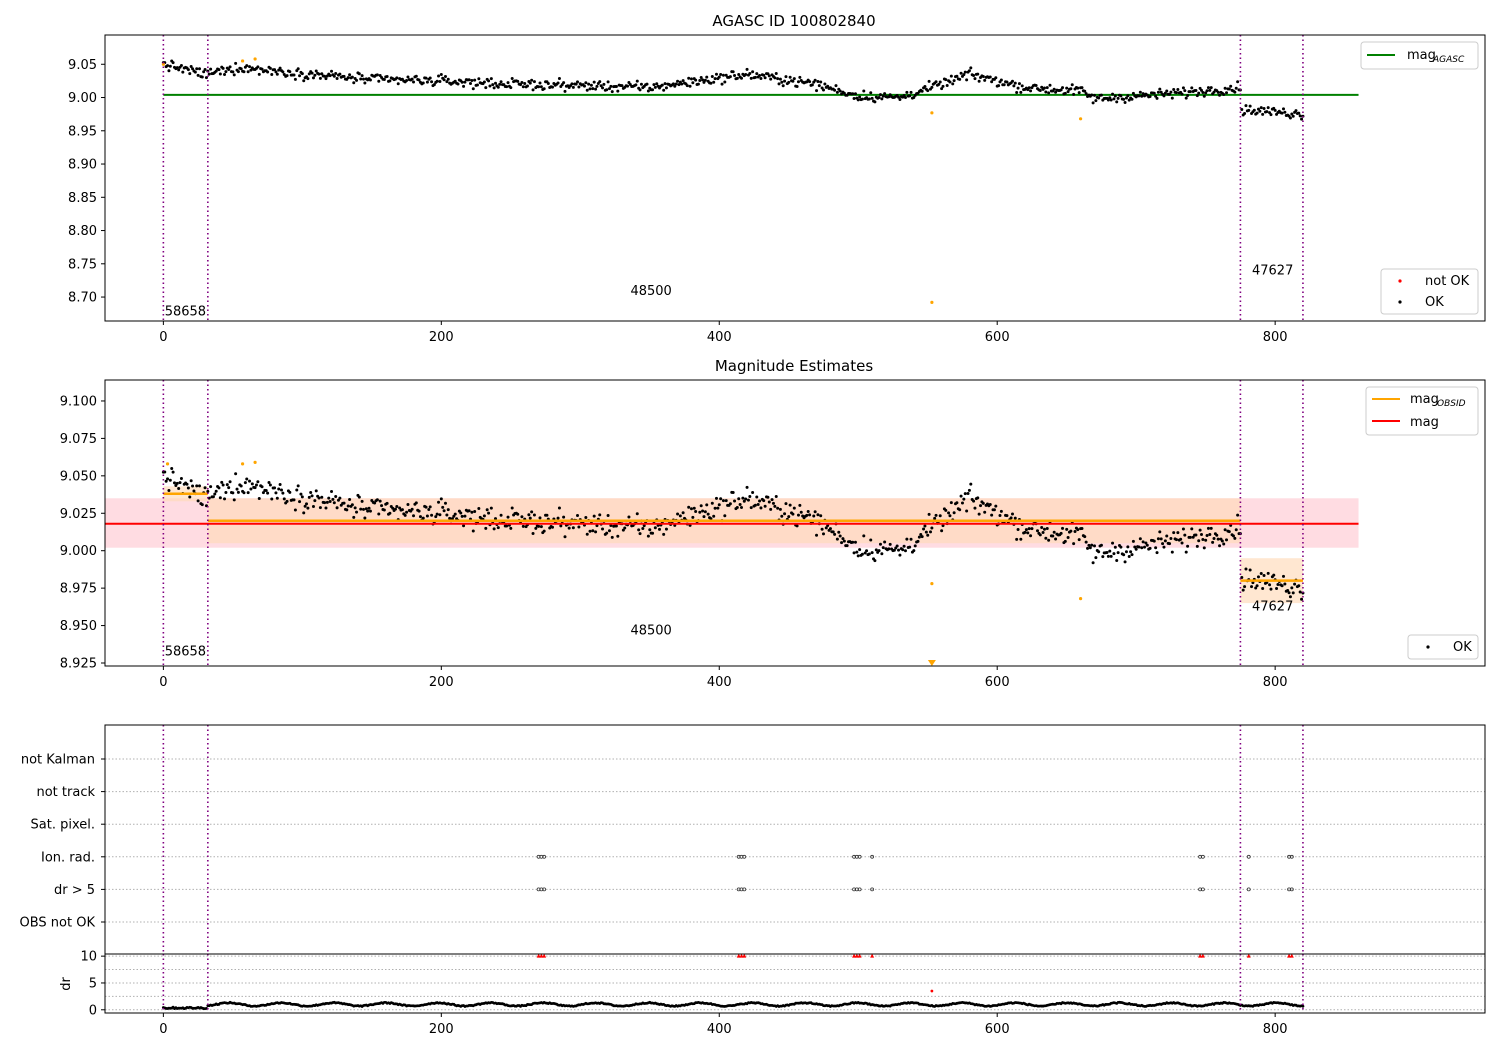 The width and height of the screenshot is (1500, 1050). I want to click on y-tick-label: 8.950, so click(78, 626).